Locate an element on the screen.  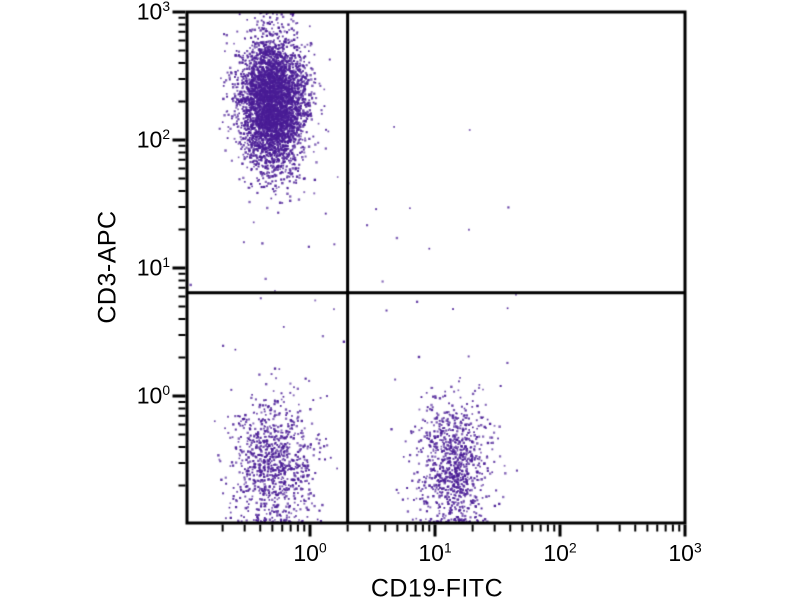
x-axis-title: CD19-FITC is located at coordinates (437, 587).